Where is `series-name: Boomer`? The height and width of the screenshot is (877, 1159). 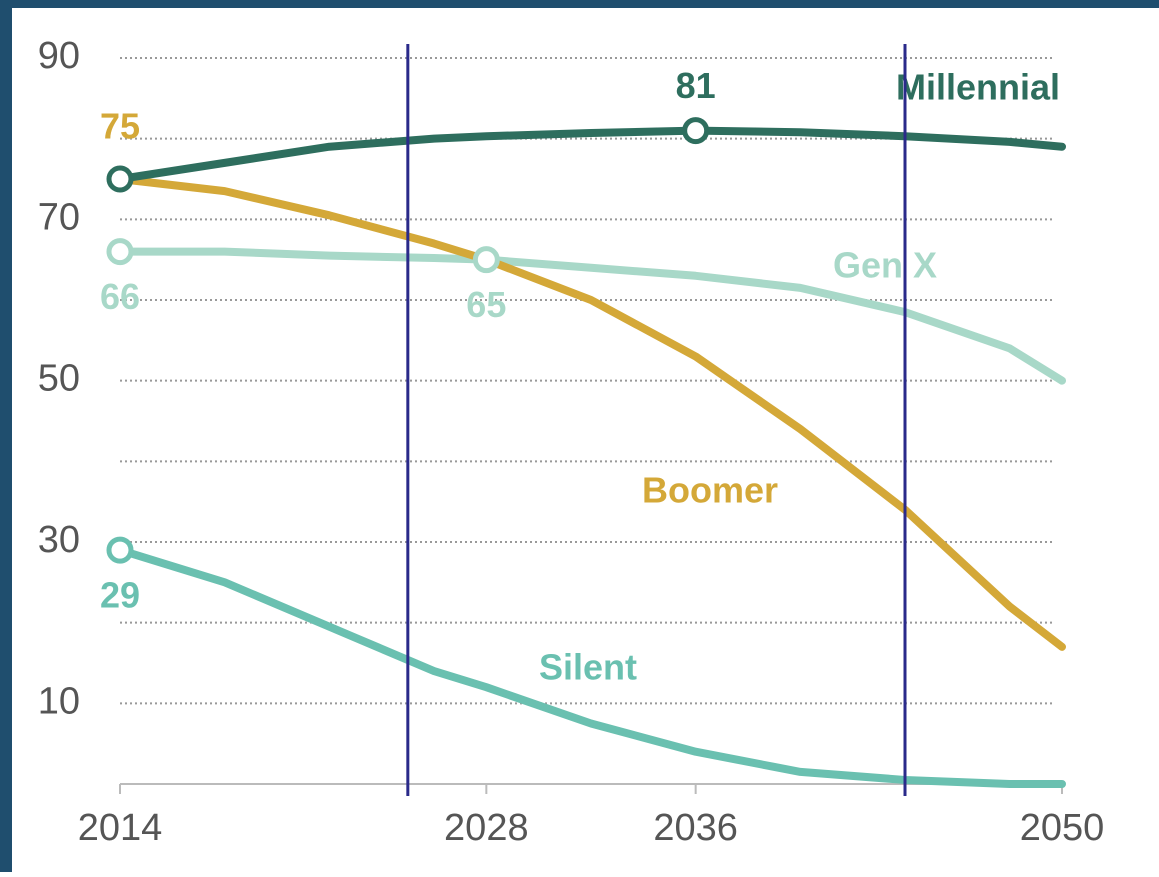
series-name: Boomer is located at coordinates (710, 490).